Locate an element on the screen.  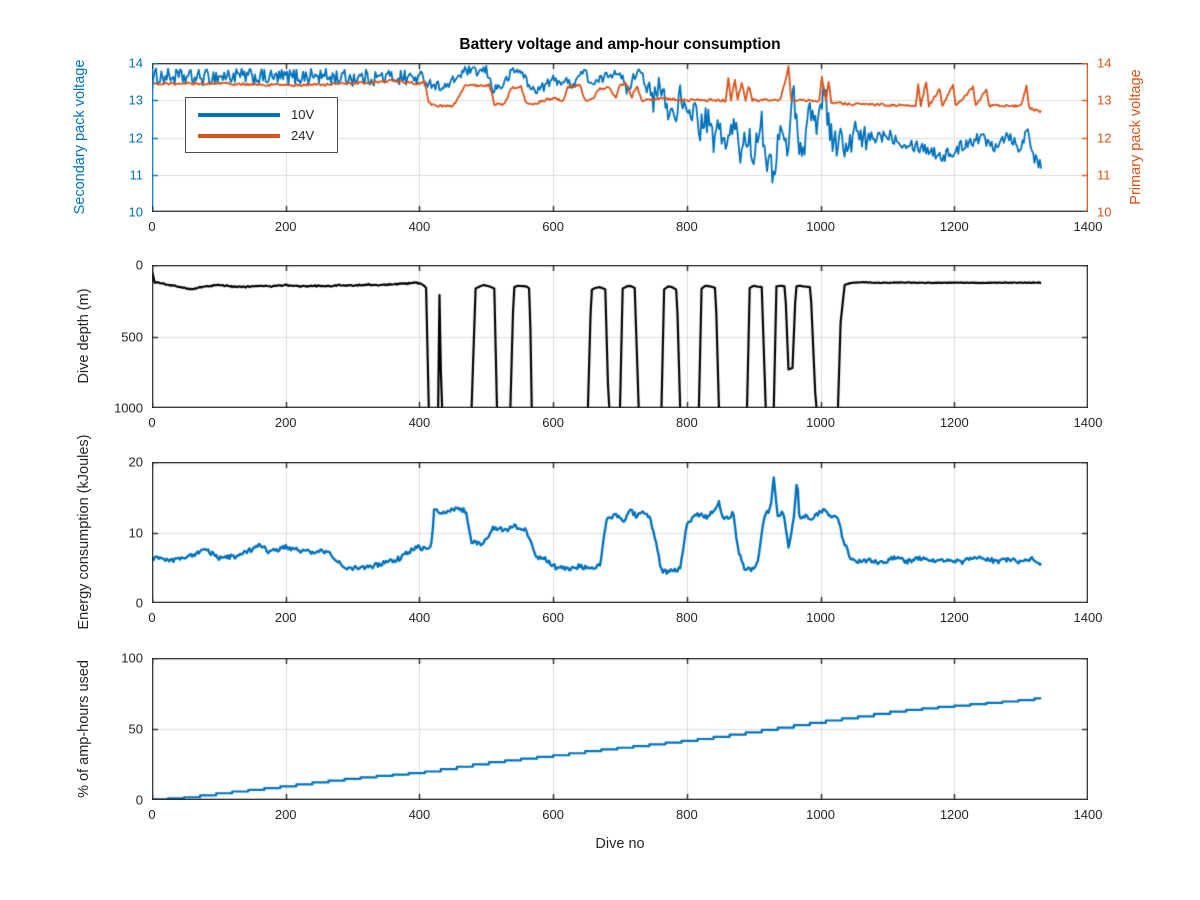
ylabel-energy-consumption: Energy consumption (kJoules) is located at coordinates (84, 532).